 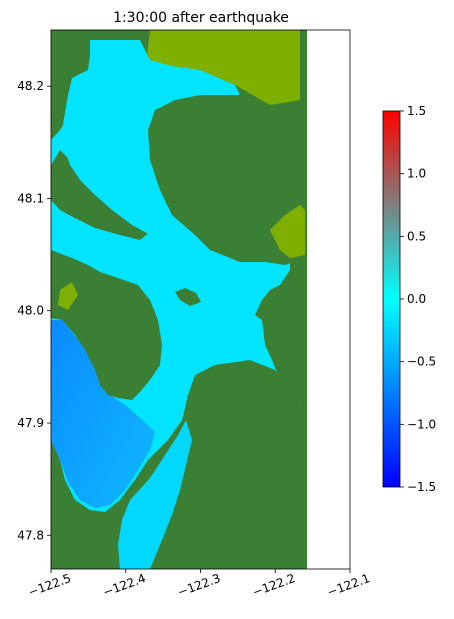 I want to click on x-axis: −122.5 −122.4 −122.3 −122.2 −122.1, so click(x=199, y=584).